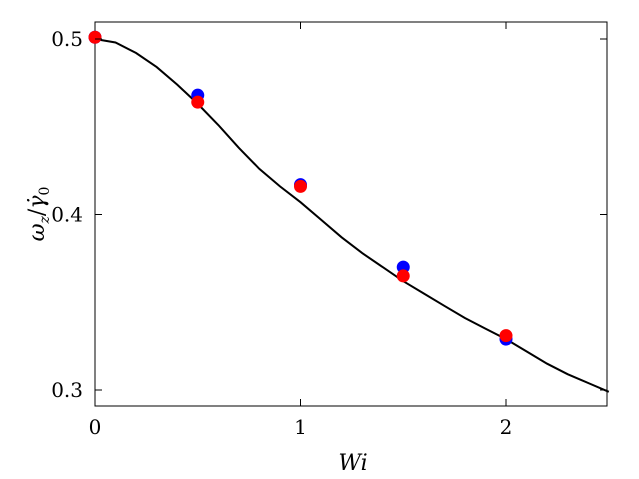 Image resolution: width=639 pixels, height=479 pixels. What do you see at coordinates (300, 427) in the screenshot?
I see `x-tick-label: 1` at bounding box center [300, 427].